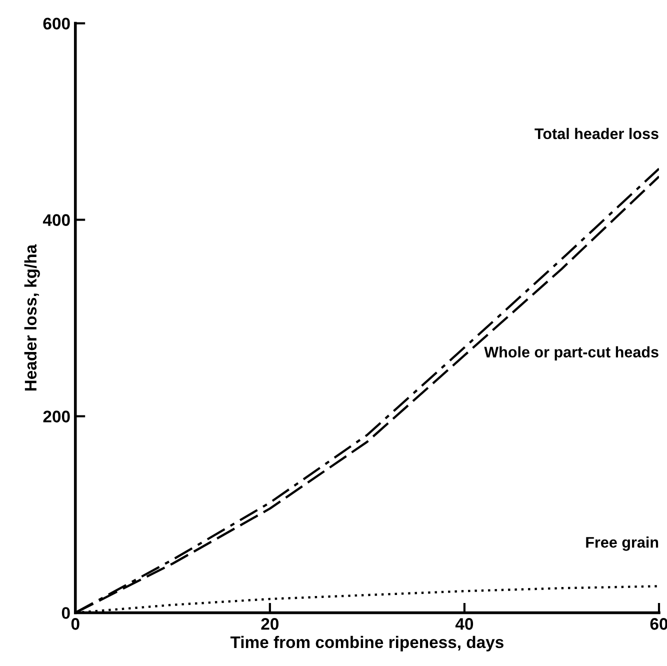  Describe the element at coordinates (56, 24) in the screenshot. I see `y-tick-label: 600` at that location.